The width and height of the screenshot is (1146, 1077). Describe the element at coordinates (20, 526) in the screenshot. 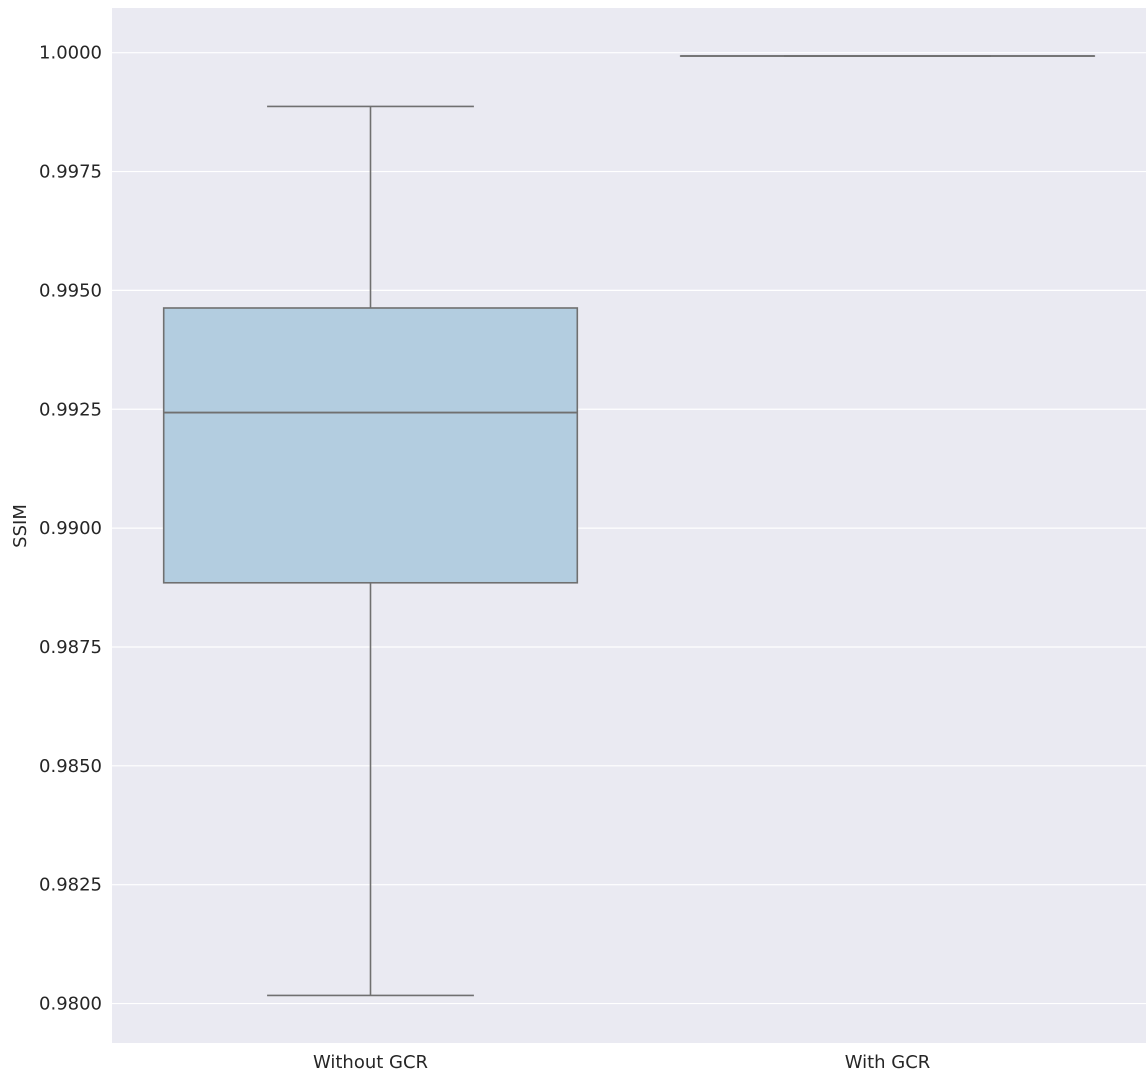

I see `y-axis-label: SSIM` at that location.